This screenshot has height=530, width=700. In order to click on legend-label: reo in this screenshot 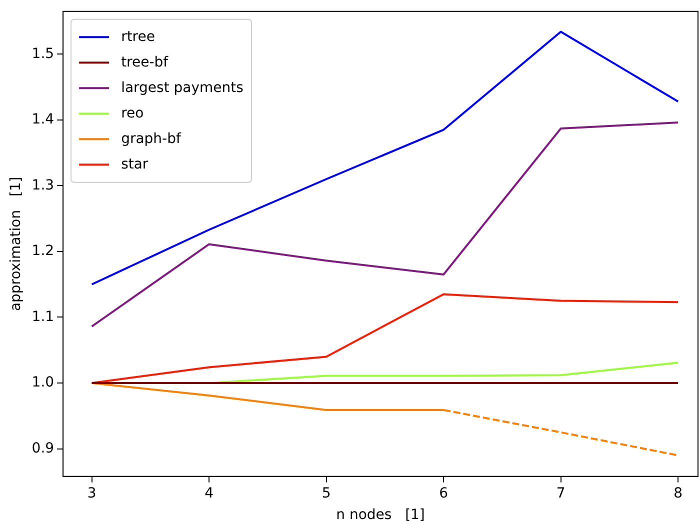, I will do `click(132, 113)`.